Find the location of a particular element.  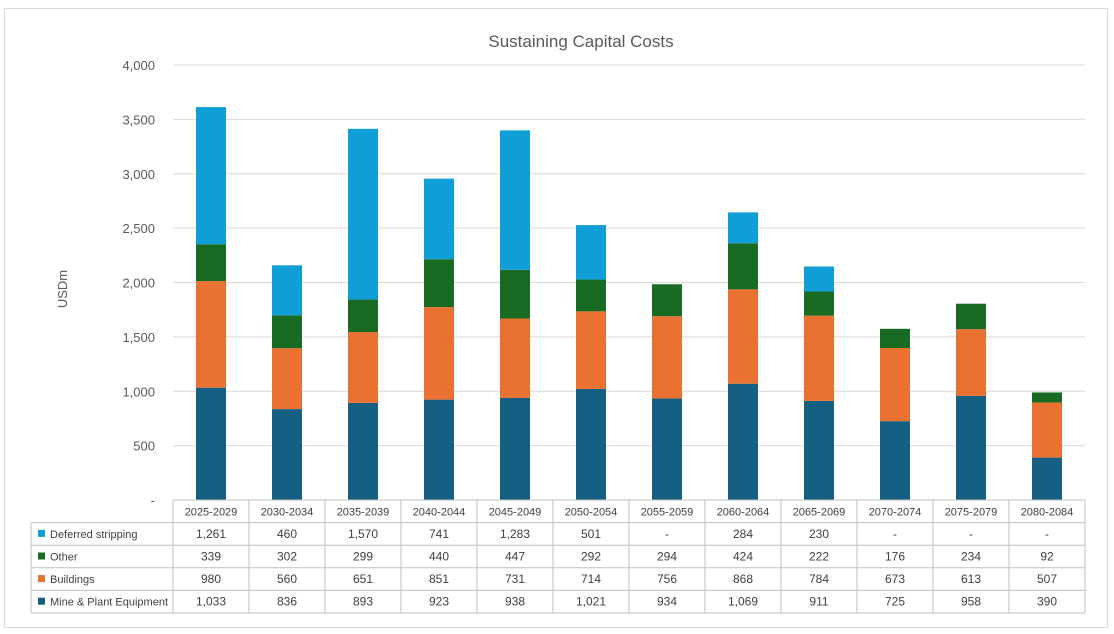

data-label: 934 is located at coordinates (667, 602).